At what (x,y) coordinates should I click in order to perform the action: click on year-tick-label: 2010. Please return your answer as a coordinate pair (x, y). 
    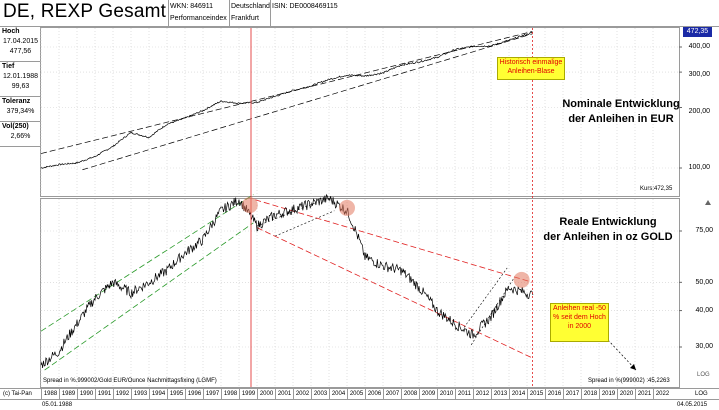
    Looking at the image, I should click on (446, 394).